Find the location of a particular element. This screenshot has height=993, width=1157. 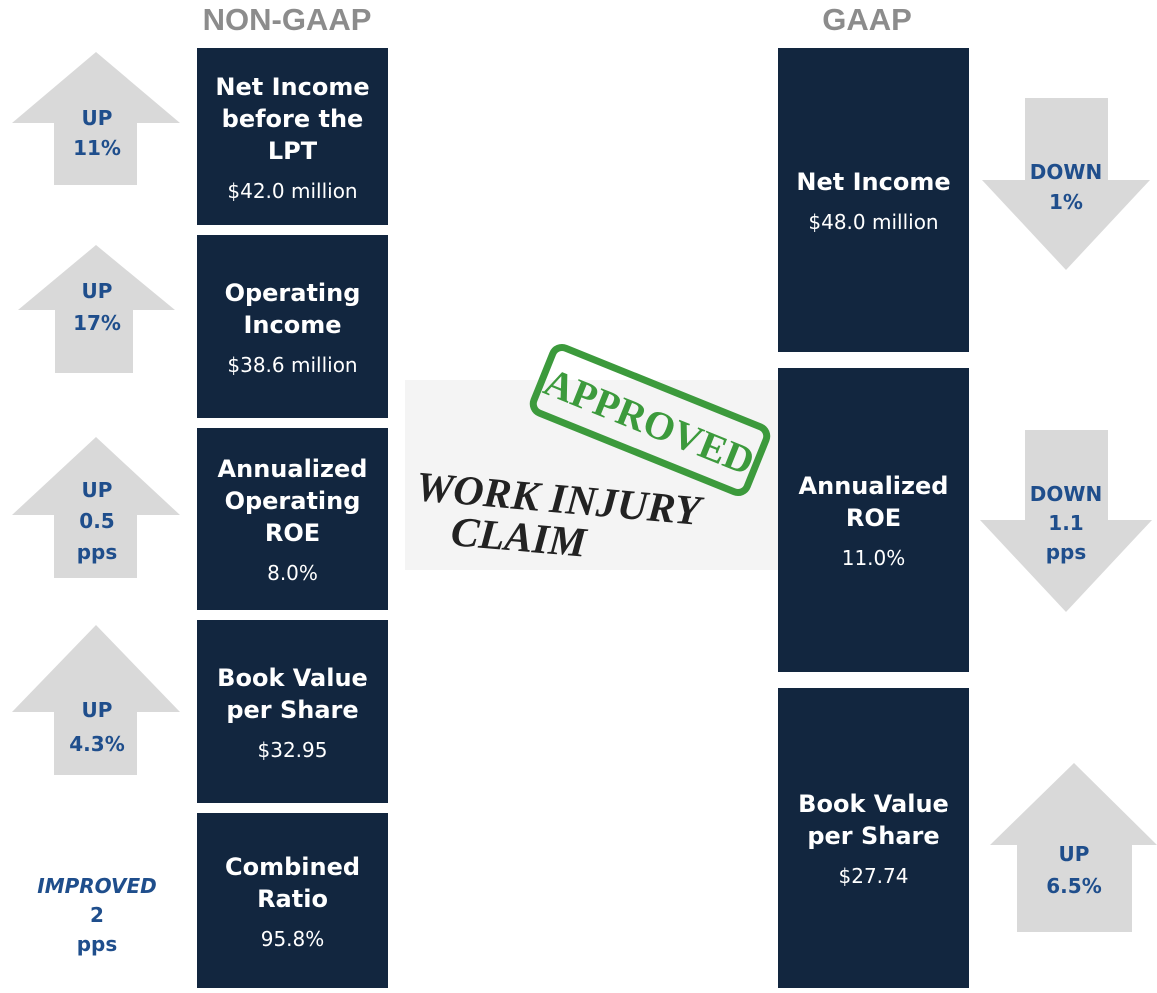

change-text: 2 is located at coordinates (97, 915).